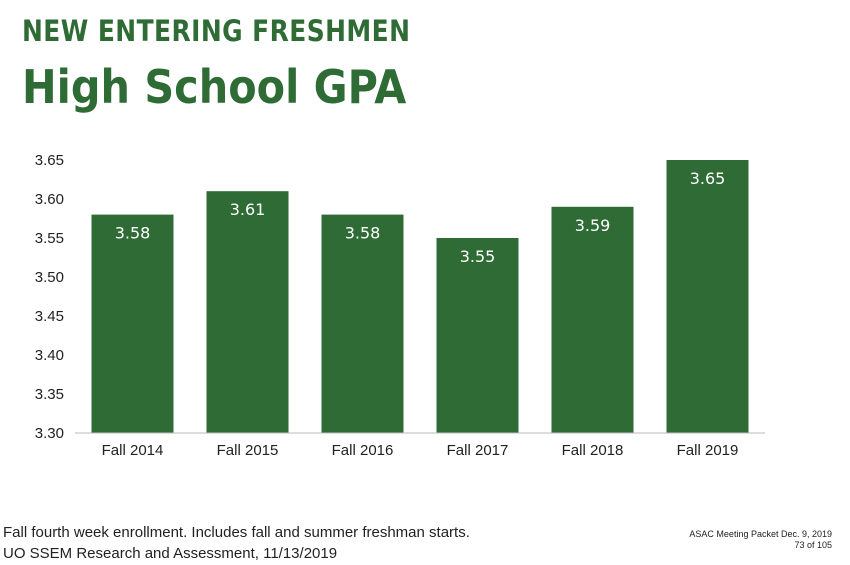  What do you see at coordinates (49, 160) in the screenshot?
I see `y-tick-label: 3.65` at bounding box center [49, 160].